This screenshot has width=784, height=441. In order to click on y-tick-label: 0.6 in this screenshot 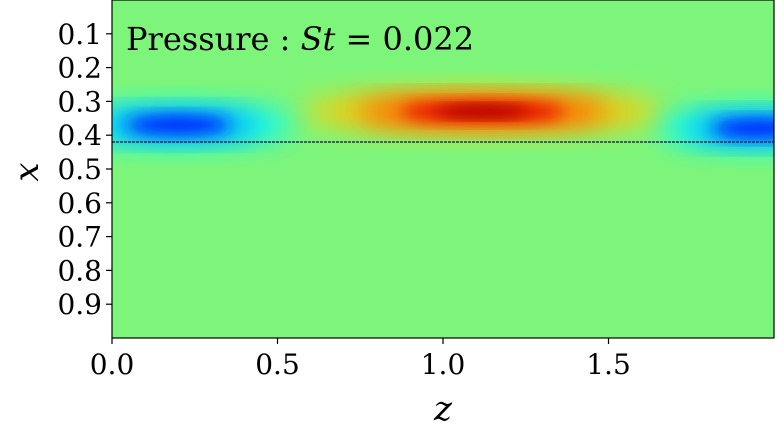, I will do `click(79, 203)`.